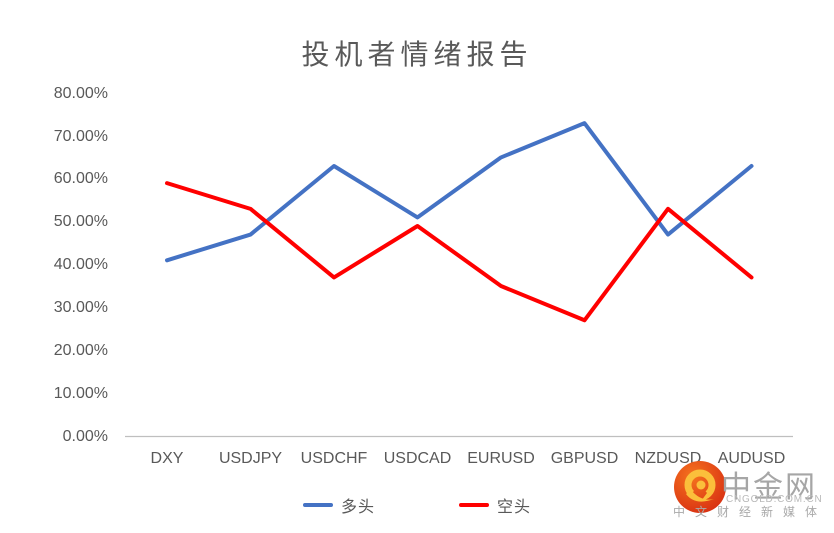 The height and width of the screenshot is (533, 834). What do you see at coordinates (751, 458) in the screenshot?
I see `x-tick-label: AUDUSD` at bounding box center [751, 458].